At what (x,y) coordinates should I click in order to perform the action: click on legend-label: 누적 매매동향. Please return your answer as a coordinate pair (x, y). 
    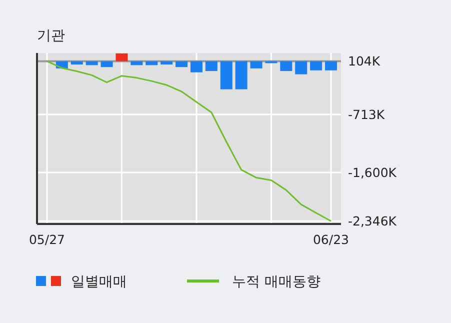
    Looking at the image, I should click on (276, 282).